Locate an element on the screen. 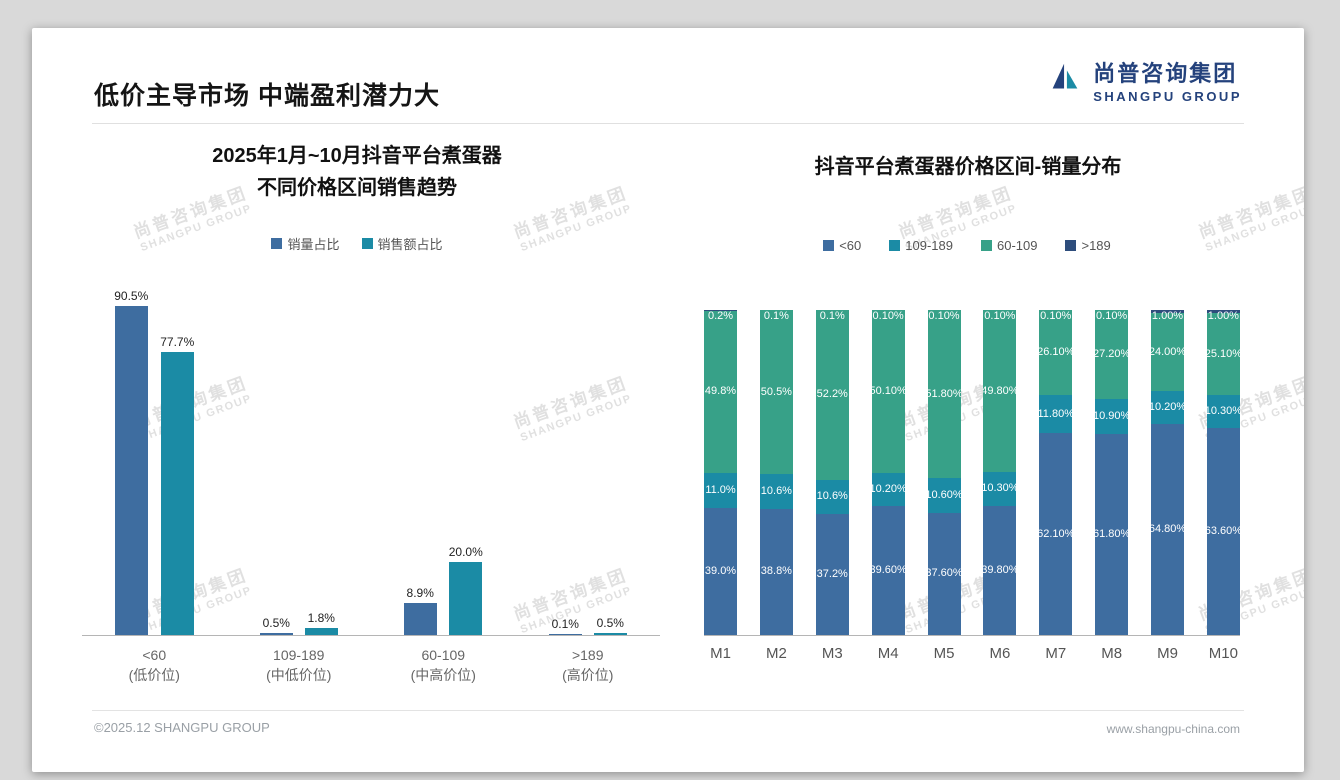  segment-value-label: 25.10% is located at coordinates (1223, 353).